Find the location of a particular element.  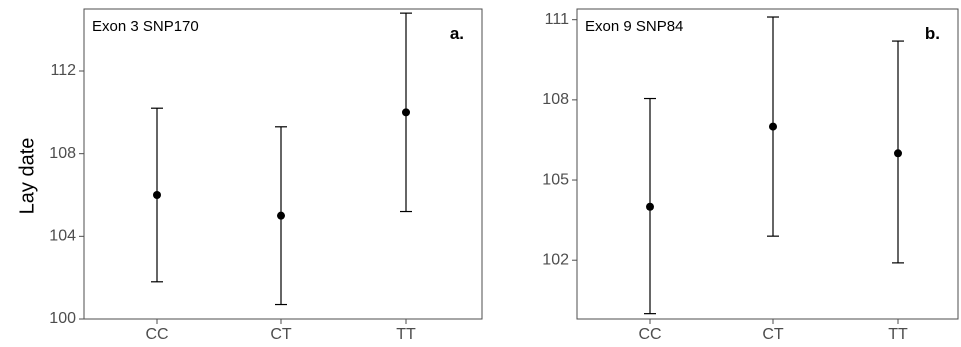

y-tick-label: 100 is located at coordinates (62, 318).